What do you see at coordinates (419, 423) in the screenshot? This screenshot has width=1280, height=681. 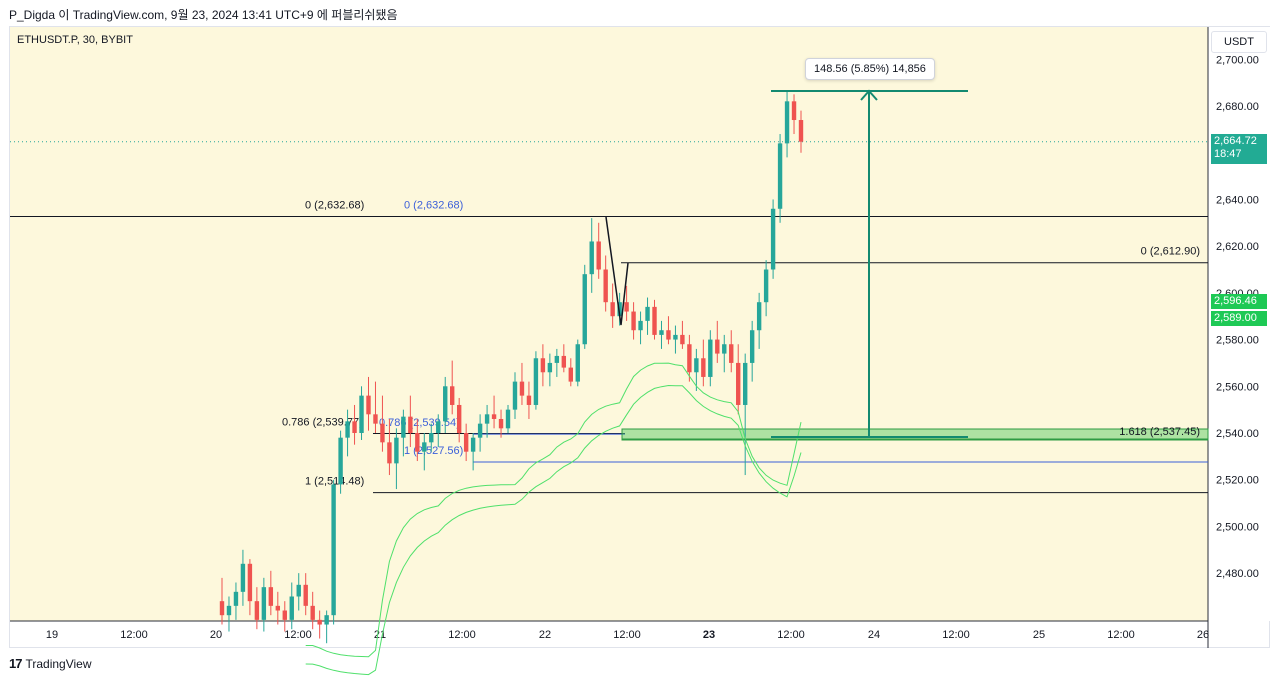 I see `fib-label-0786-blue: 0.786 (2,539.54)` at bounding box center [419, 423].